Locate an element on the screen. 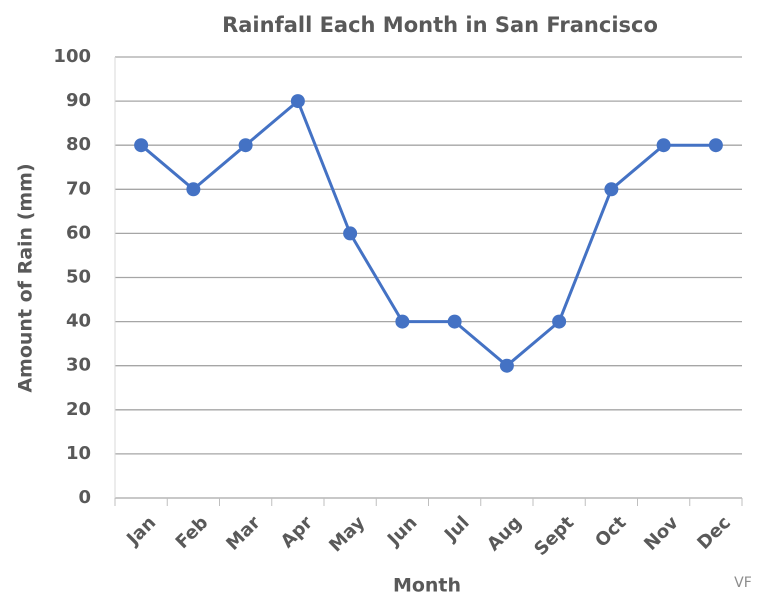 The height and width of the screenshot is (599, 761). y-tick-label: 80 is located at coordinates (78, 144).